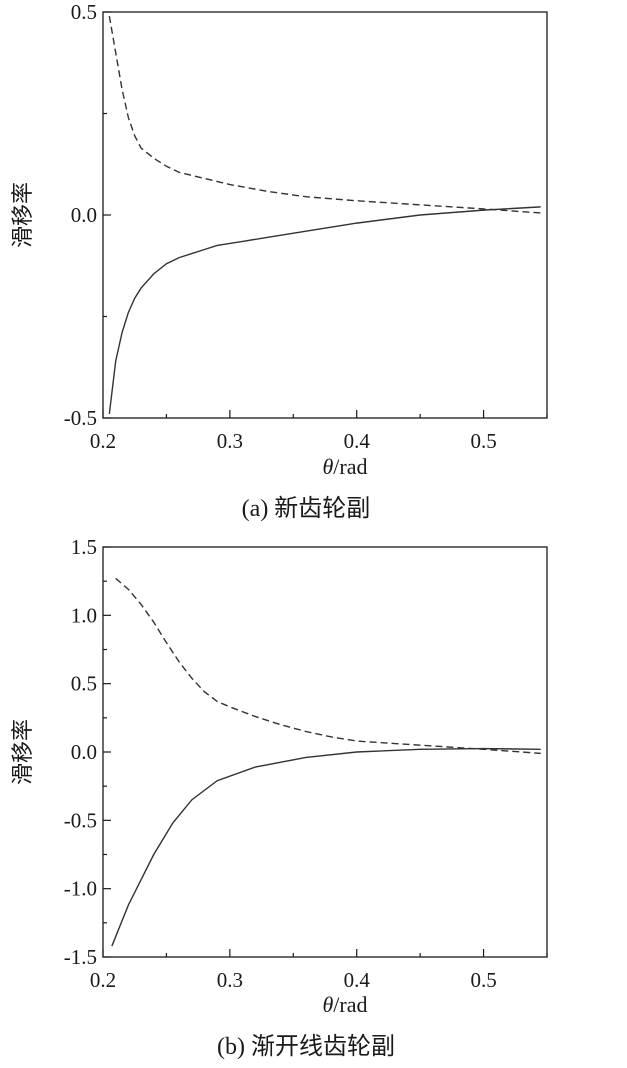  What do you see at coordinates (80, 418) in the screenshot?
I see `panel-a-y-tick-label: -0.5` at bounding box center [80, 418].